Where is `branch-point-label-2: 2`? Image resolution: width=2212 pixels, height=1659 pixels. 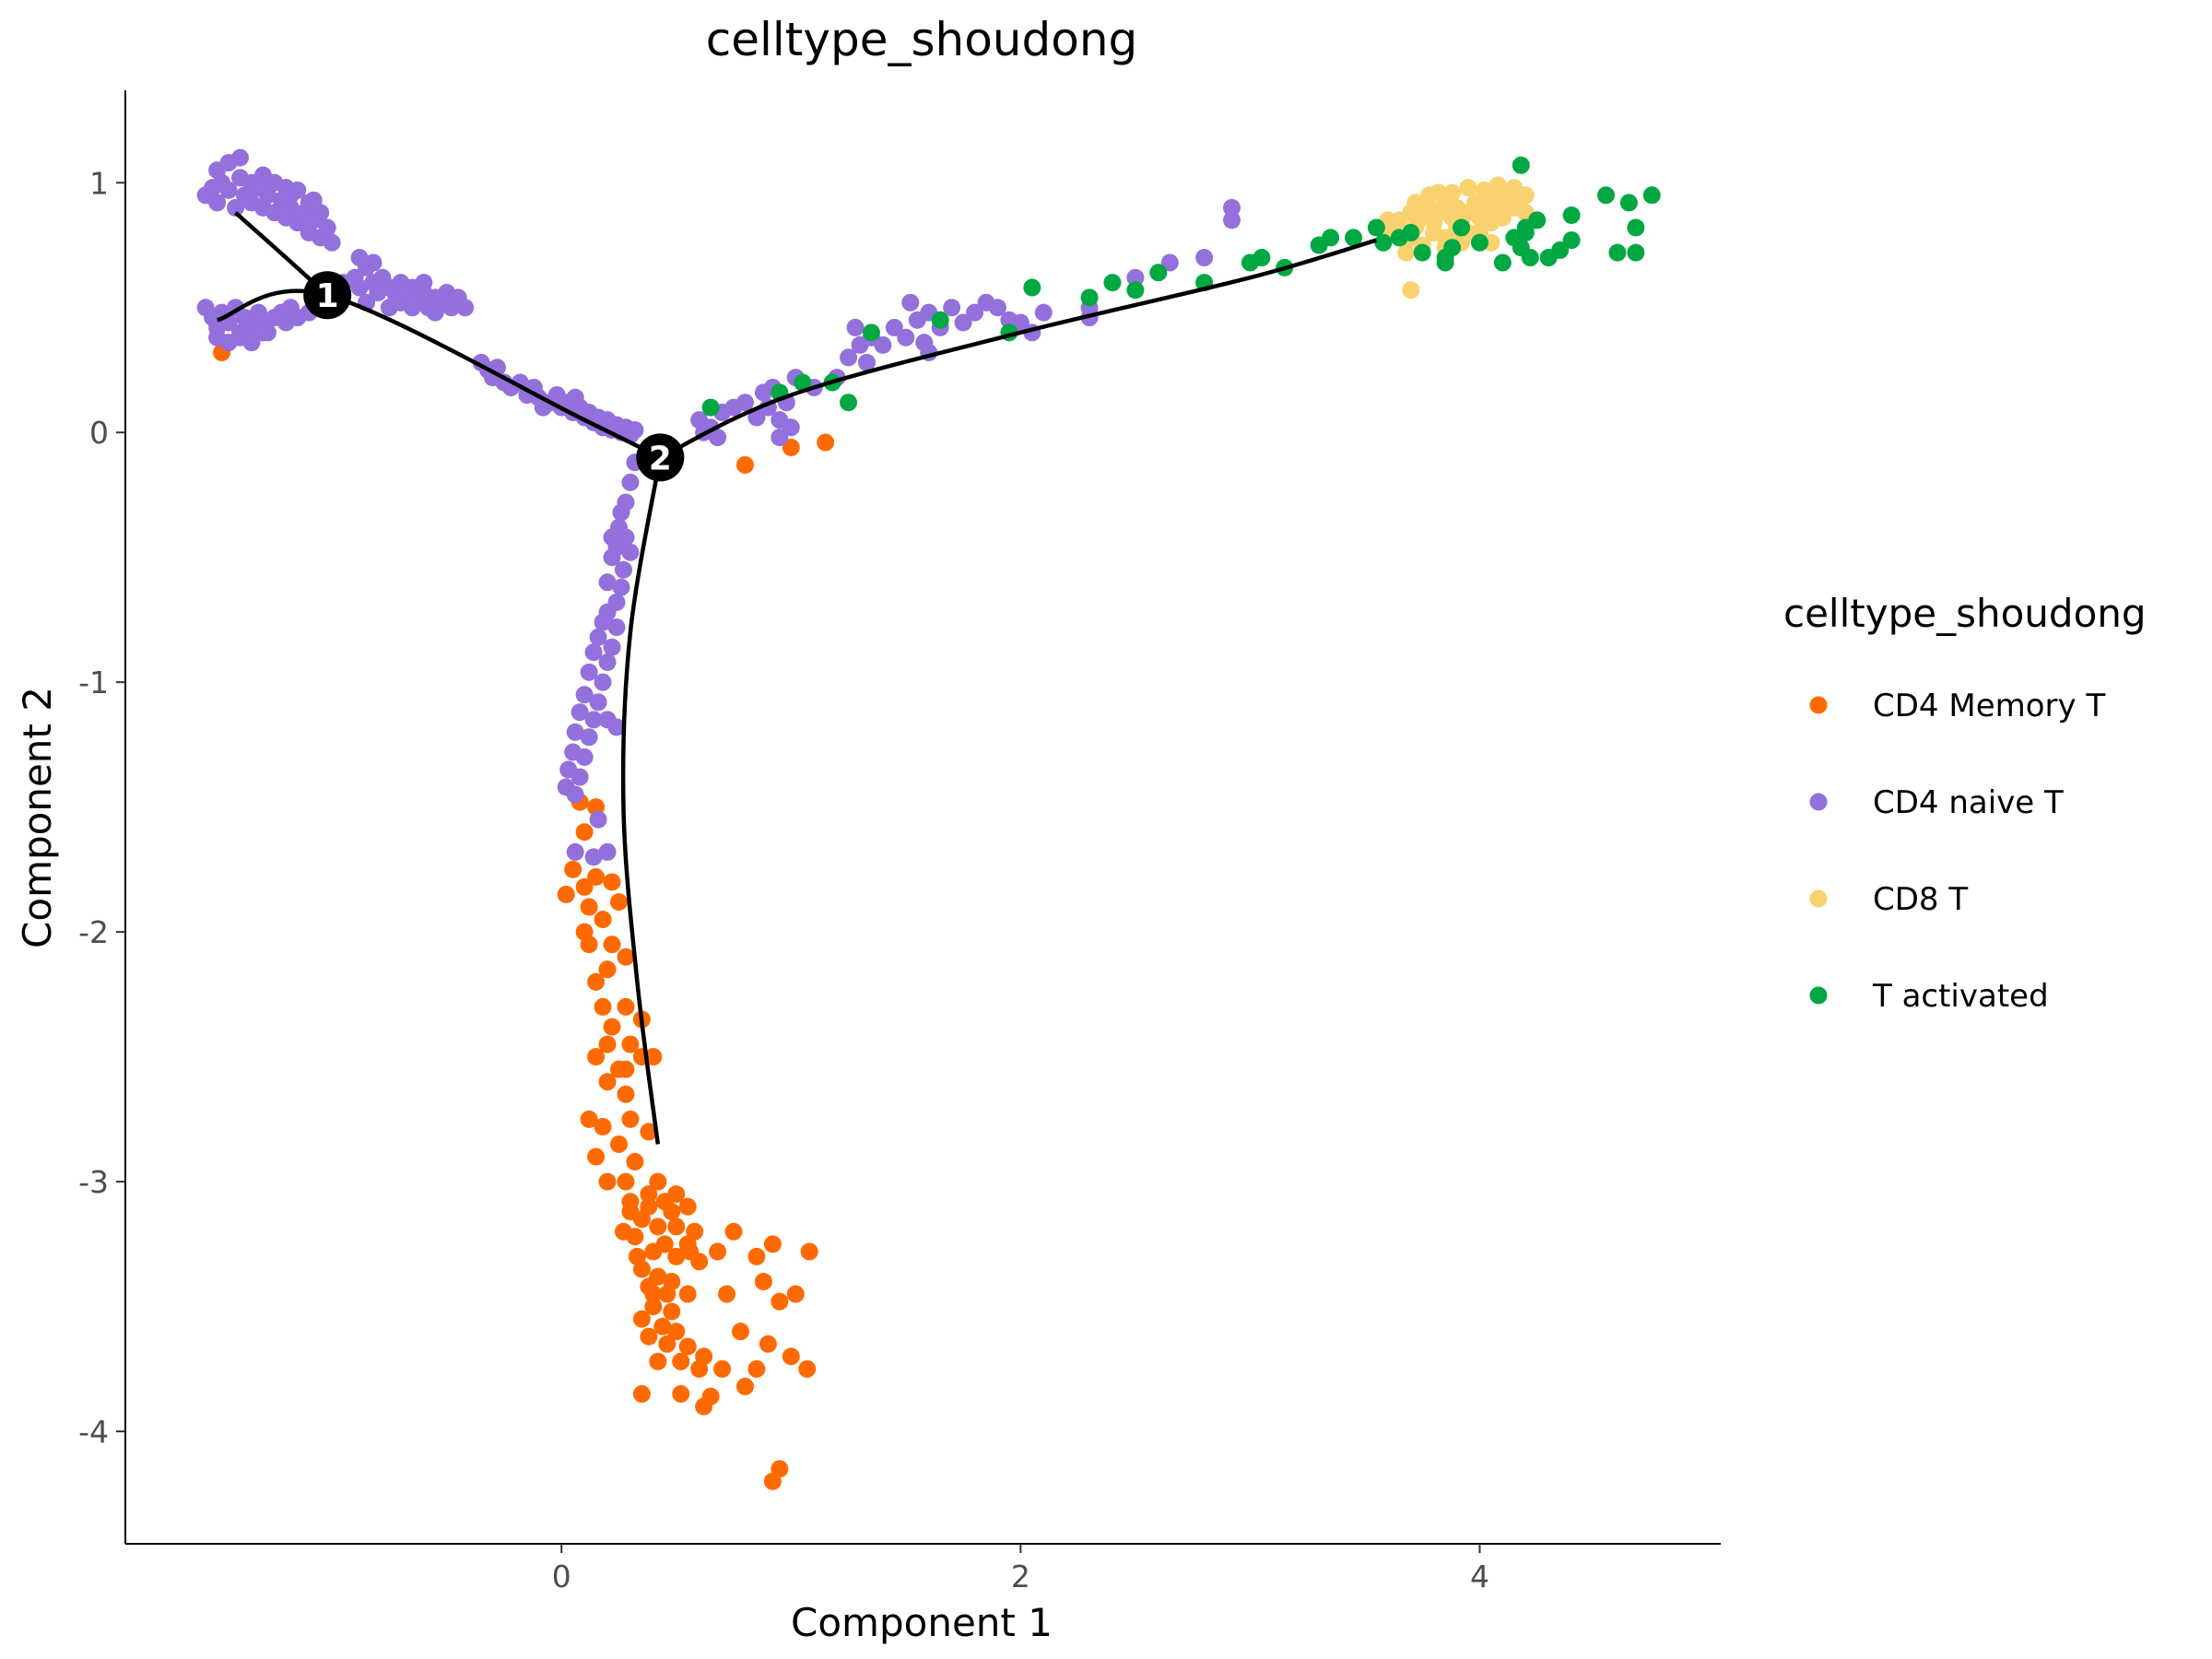
branch-point-label-2: 2 is located at coordinates (660, 458).